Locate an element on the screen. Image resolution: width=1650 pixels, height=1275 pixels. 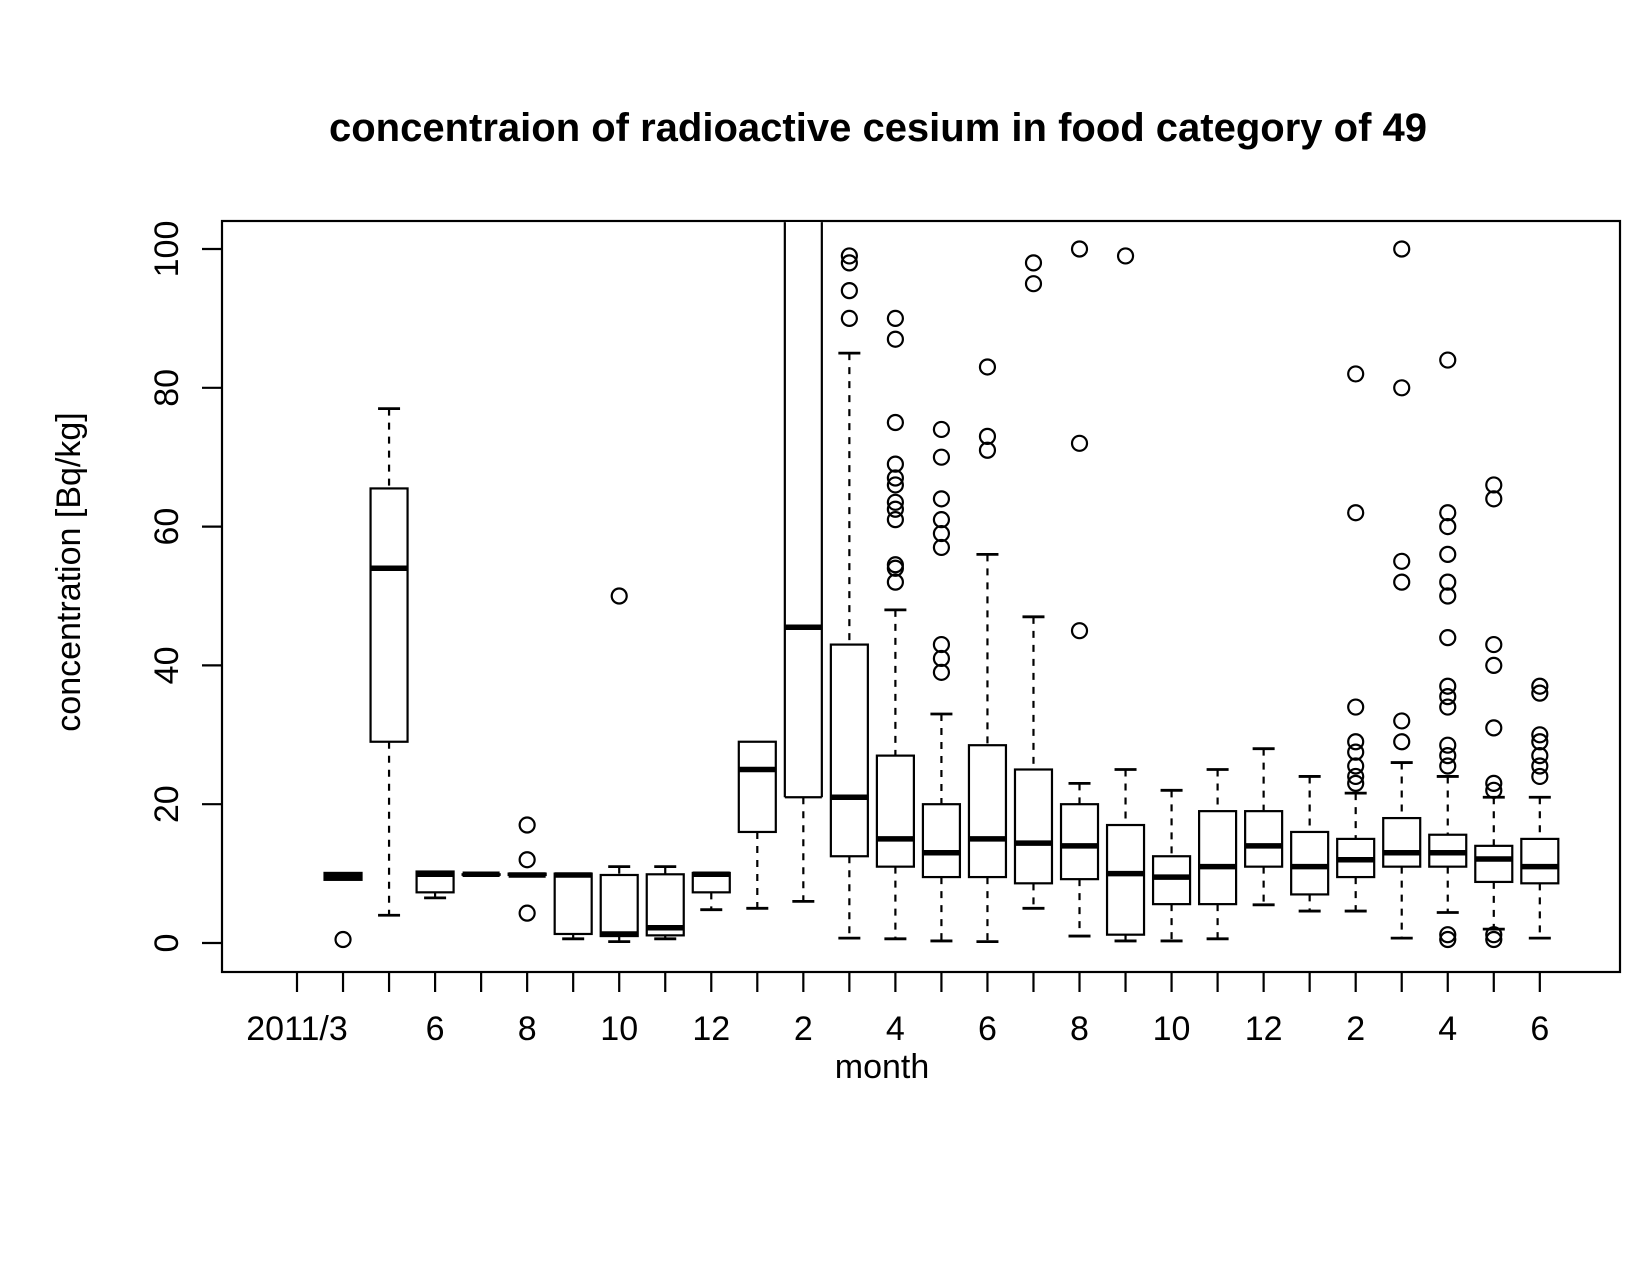
y-axis-title: concentration [Bq/kg] is located at coordinates (69, 571).